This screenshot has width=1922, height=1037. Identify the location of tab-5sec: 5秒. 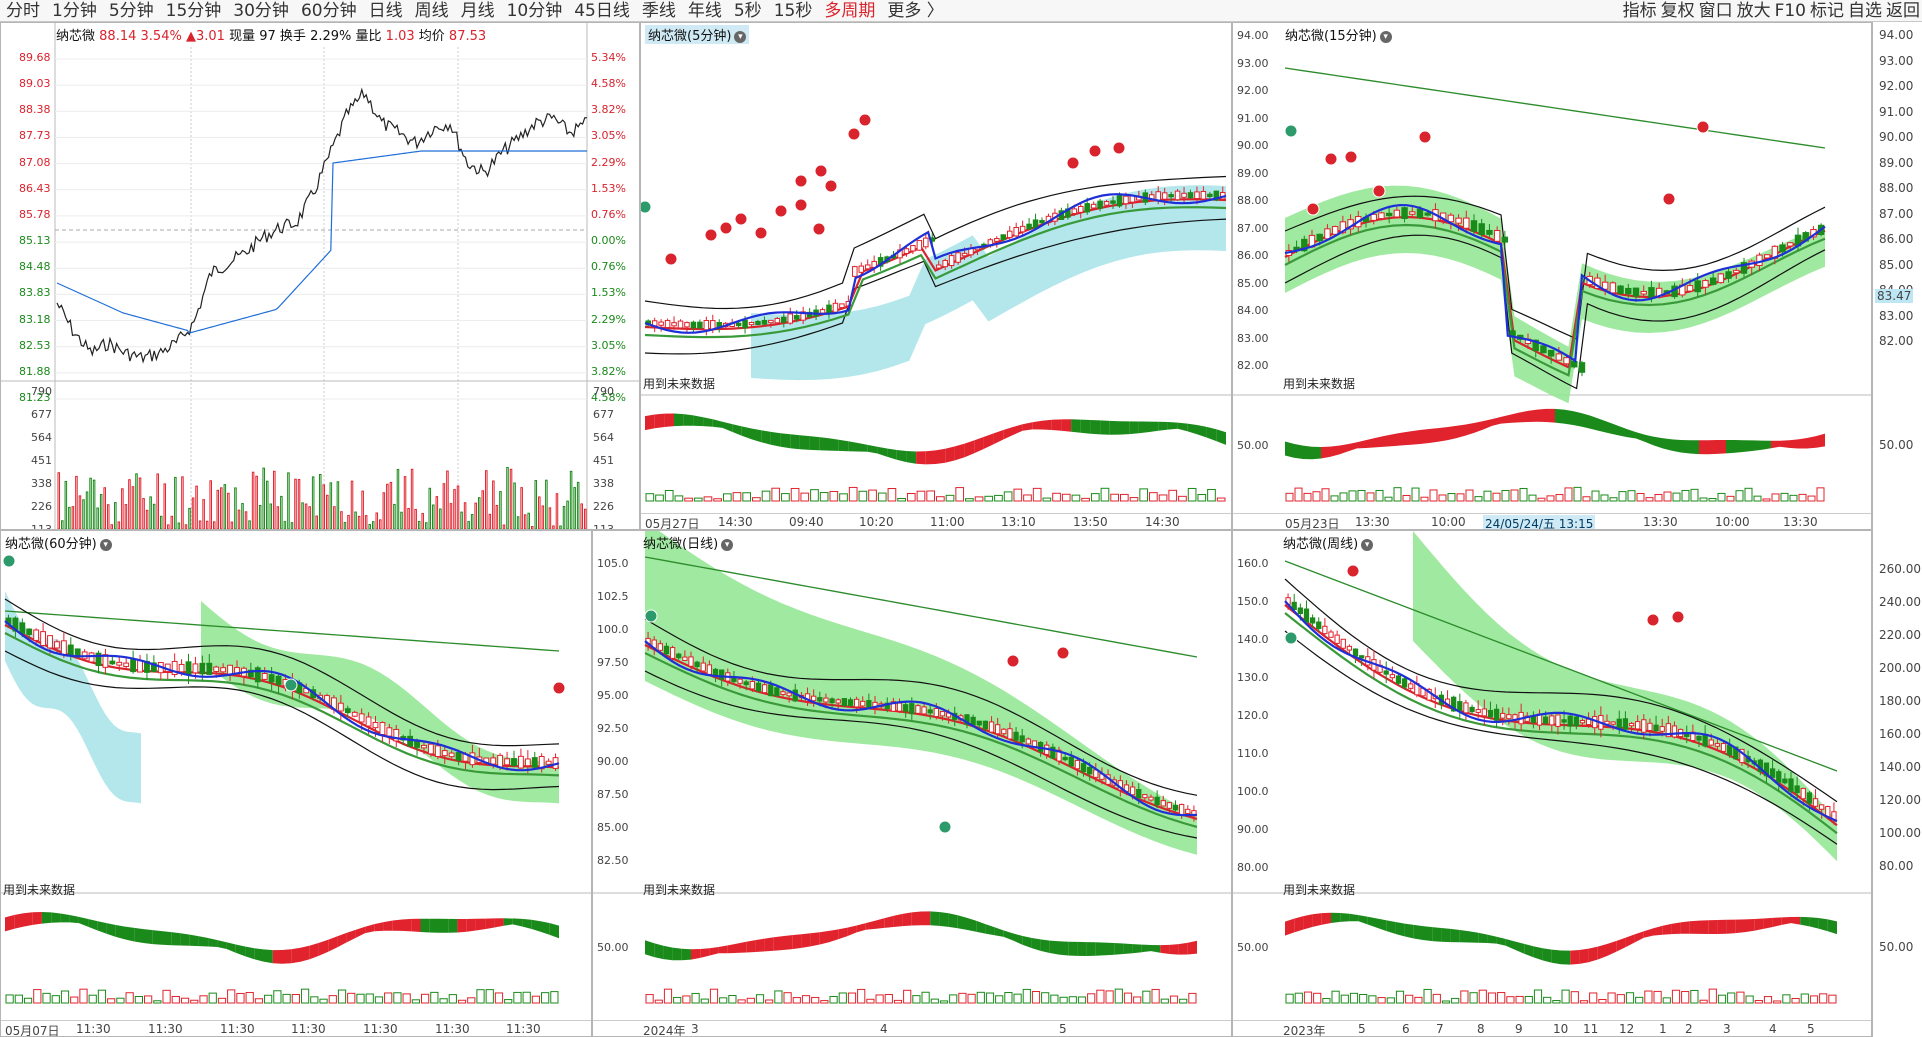
(747, 10).